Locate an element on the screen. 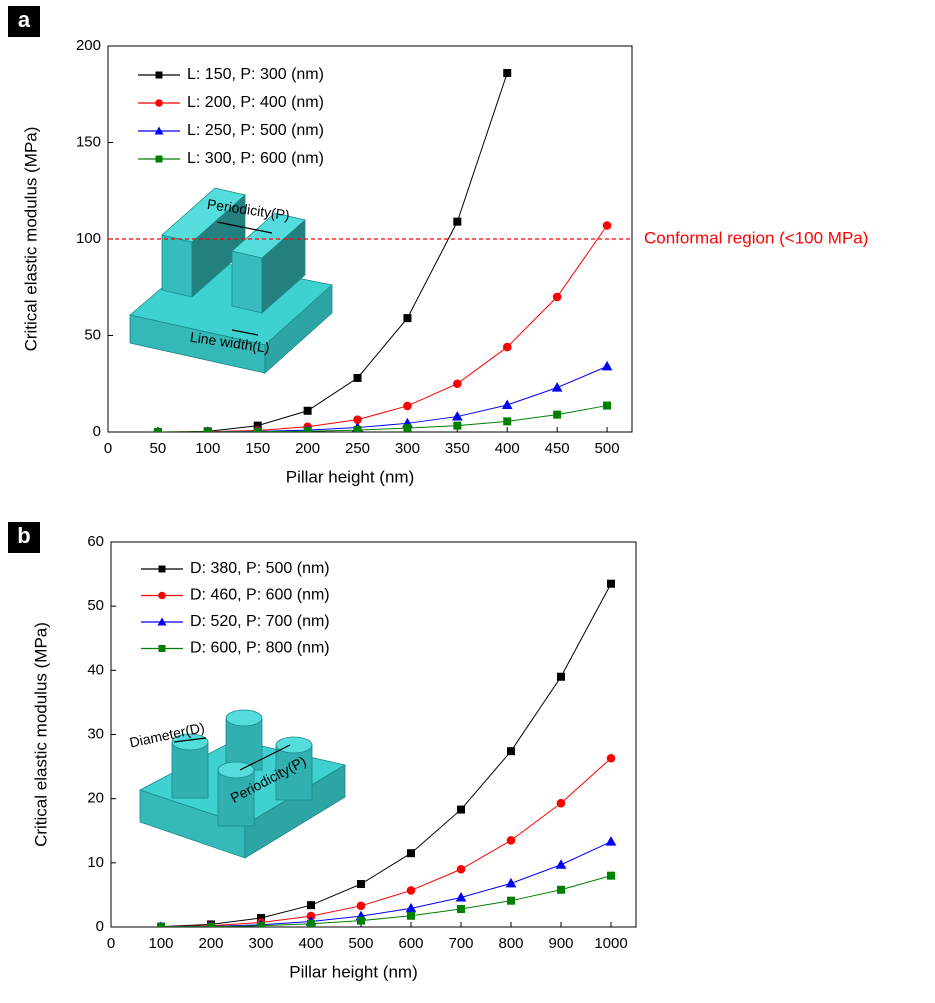 This screenshot has height=1003, width=935. x-tick-label: 250 is located at coordinates (357, 448).